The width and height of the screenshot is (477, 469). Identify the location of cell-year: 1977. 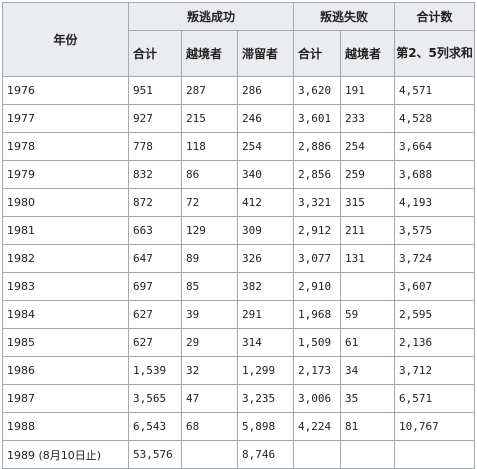
(65, 118).